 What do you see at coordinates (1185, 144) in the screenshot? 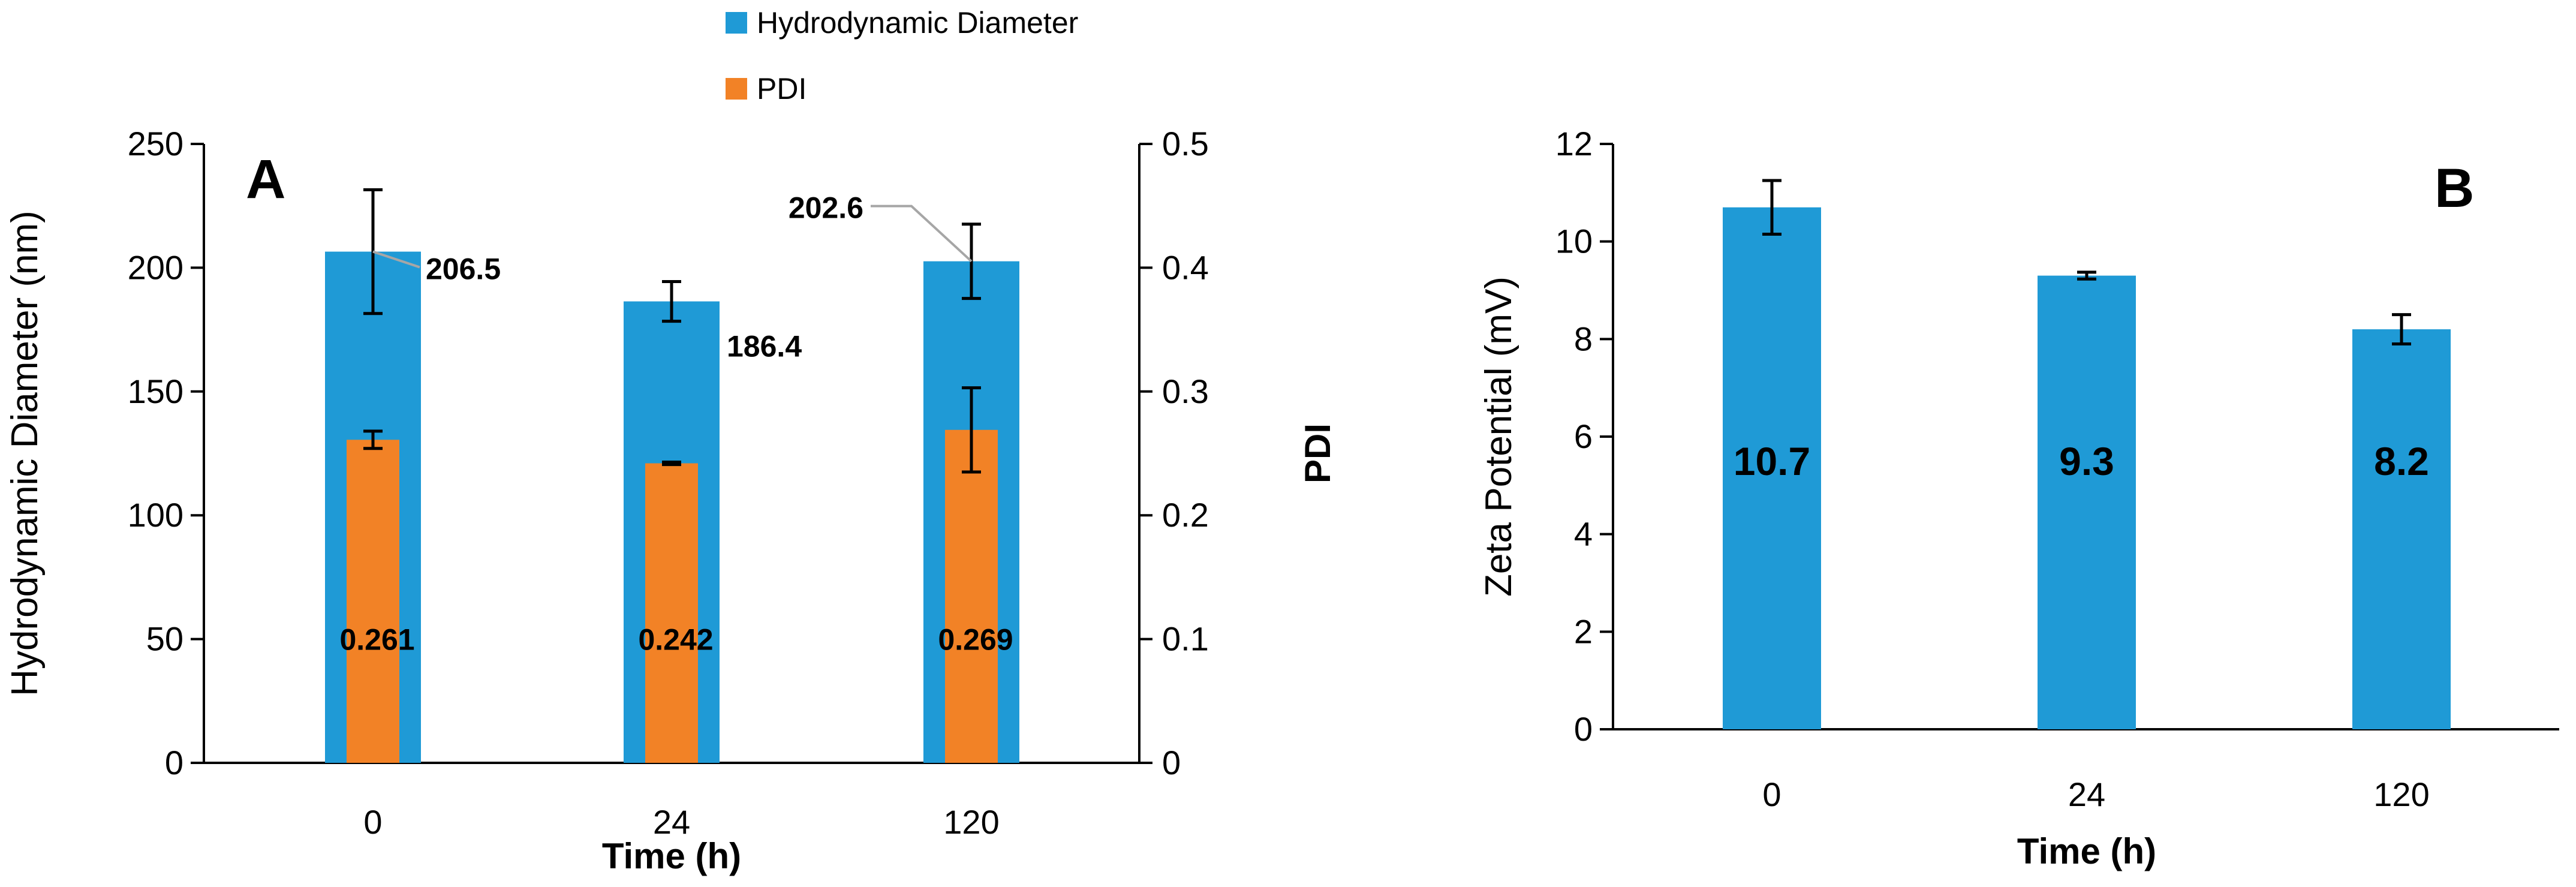
I see `chart-a-right-tick-label: 0.5` at bounding box center [1185, 144].